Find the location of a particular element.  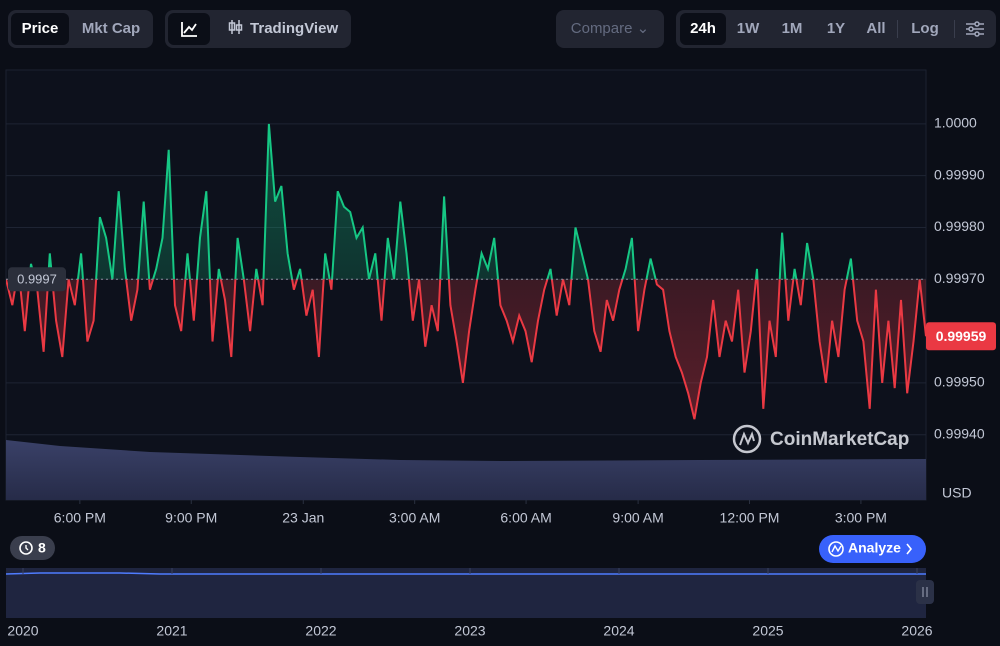

x-tick-label: 3:00 AM is located at coordinates (414, 518).